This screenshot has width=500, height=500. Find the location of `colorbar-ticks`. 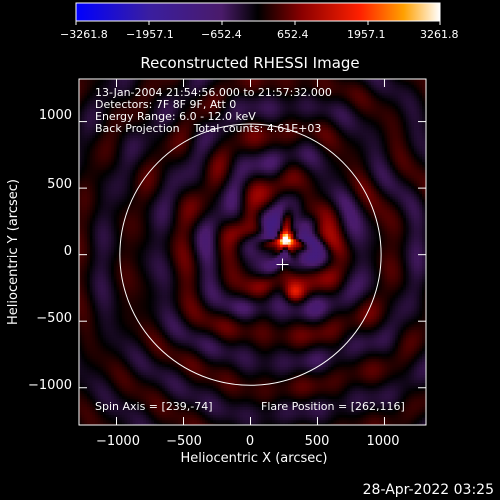

colorbar-ticks is located at coordinates (258, 23).